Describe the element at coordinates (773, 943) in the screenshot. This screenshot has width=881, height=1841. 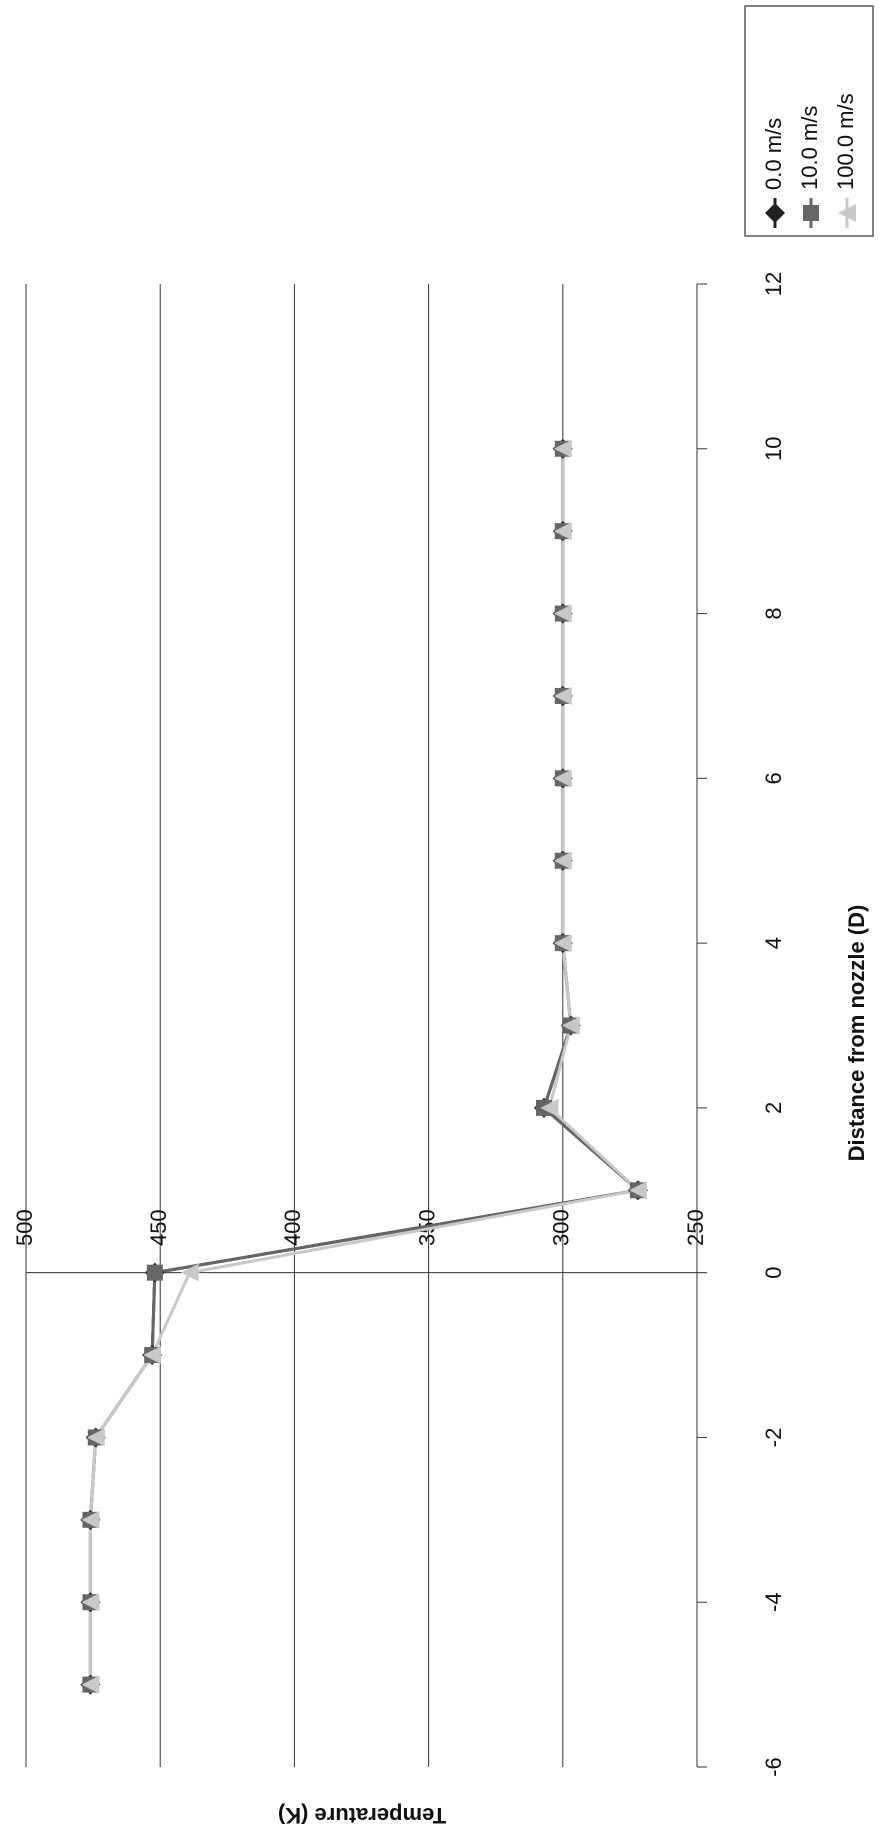
I see `x-tick-label: 4` at that location.